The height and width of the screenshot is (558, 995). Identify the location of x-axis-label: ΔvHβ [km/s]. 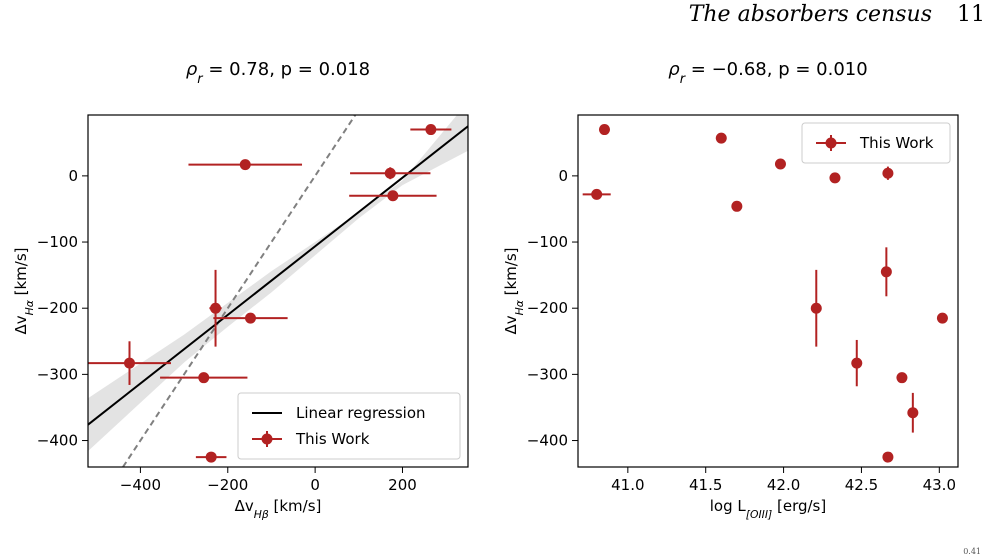
(278, 509).